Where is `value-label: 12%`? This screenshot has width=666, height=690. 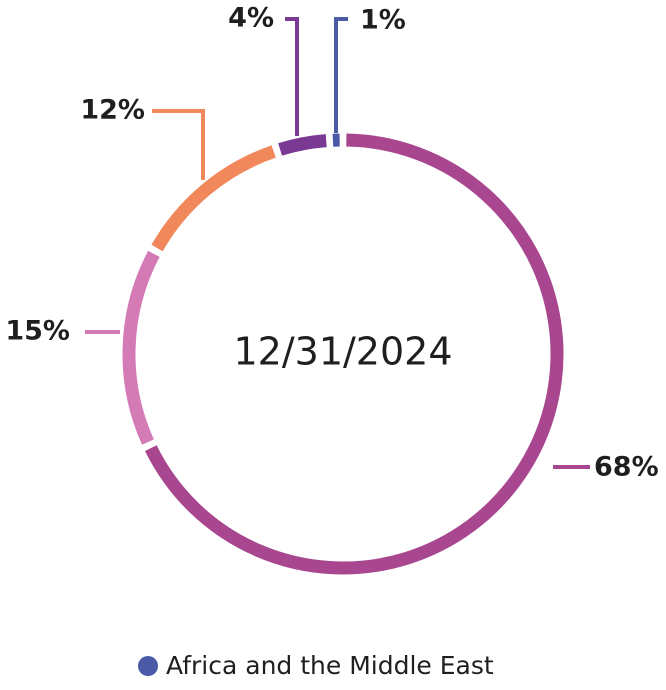 value-label: 12% is located at coordinates (112, 110).